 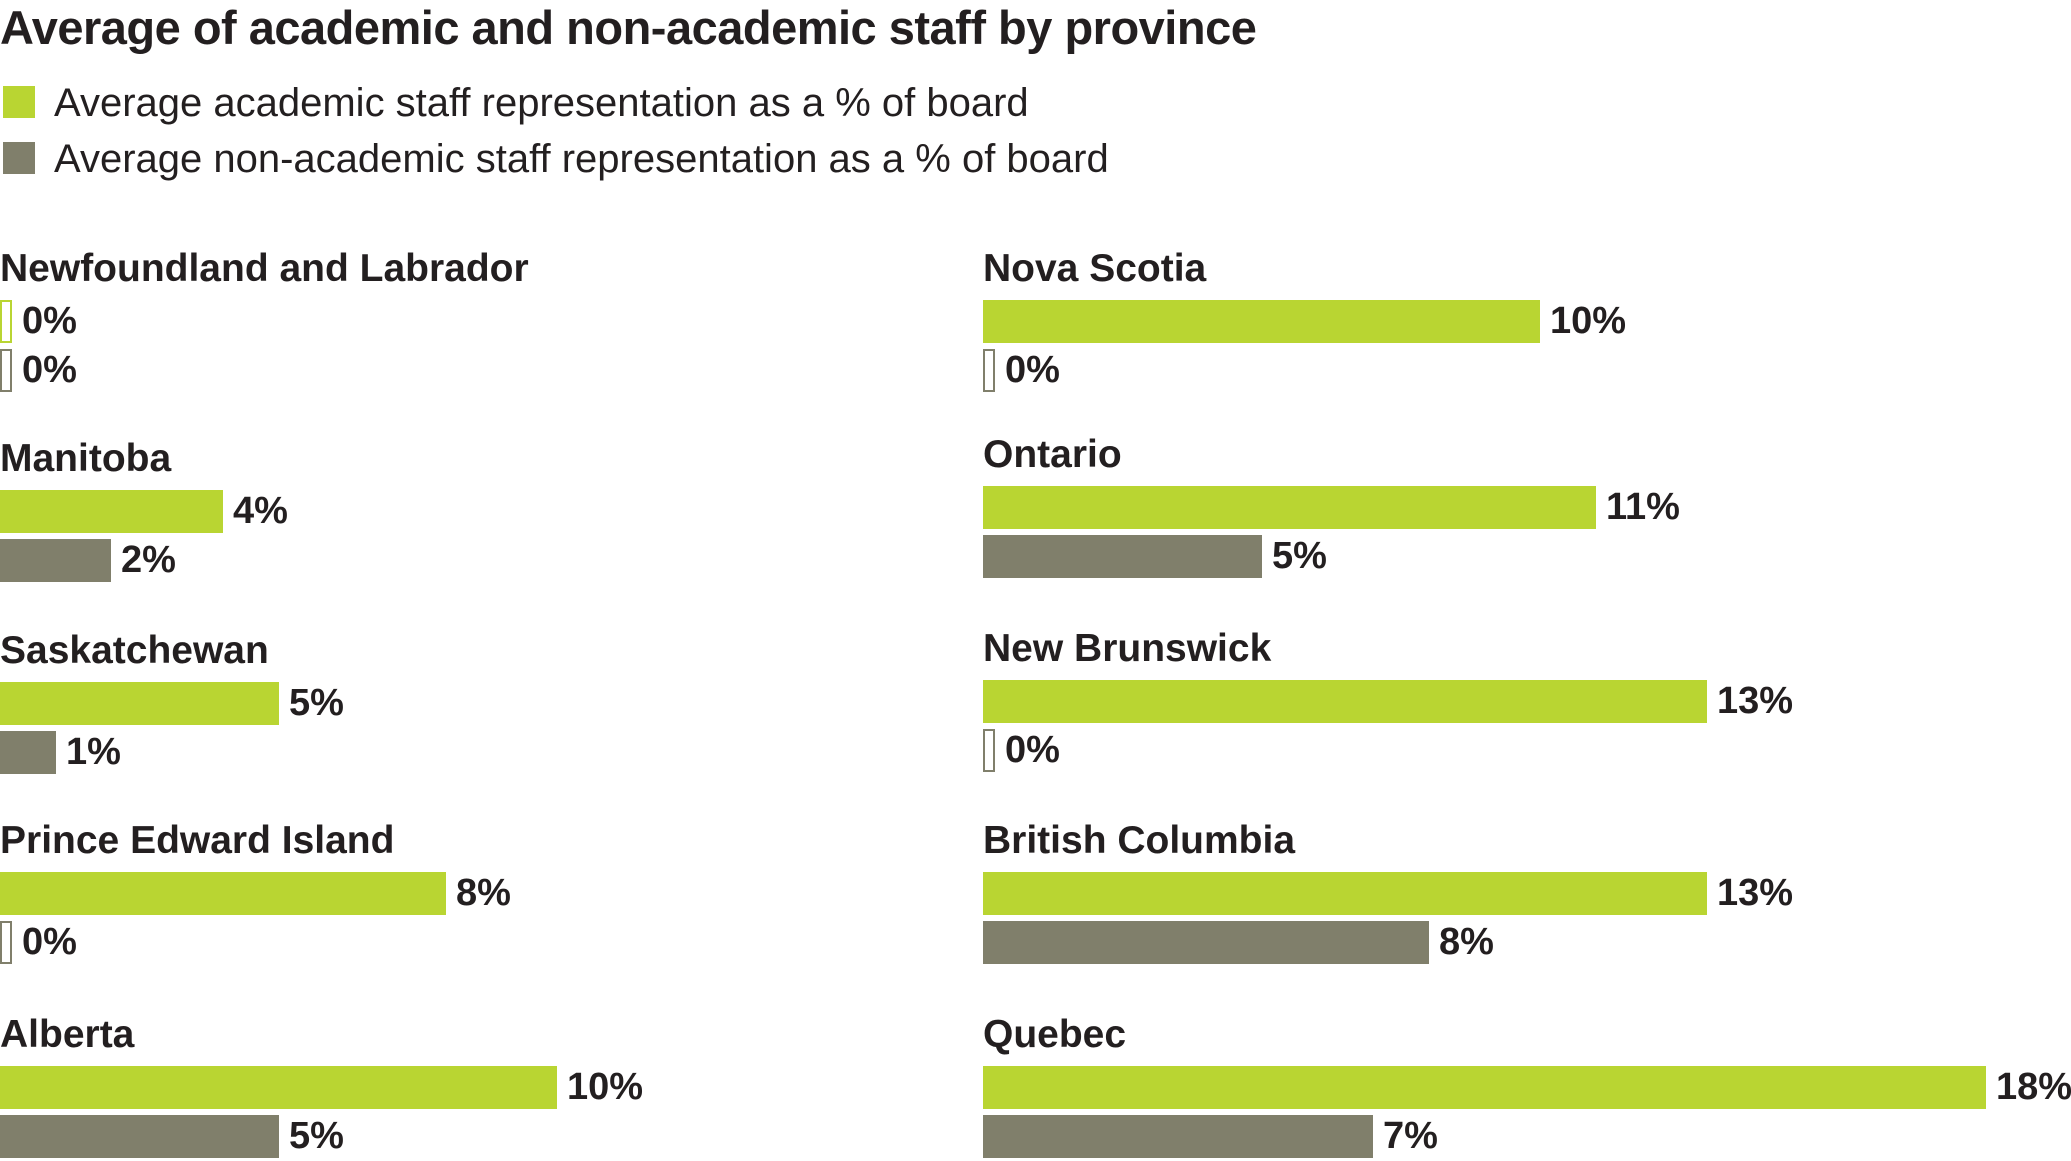 What do you see at coordinates (1643, 507) in the screenshot?
I see `value-label-academic: 11%` at bounding box center [1643, 507].